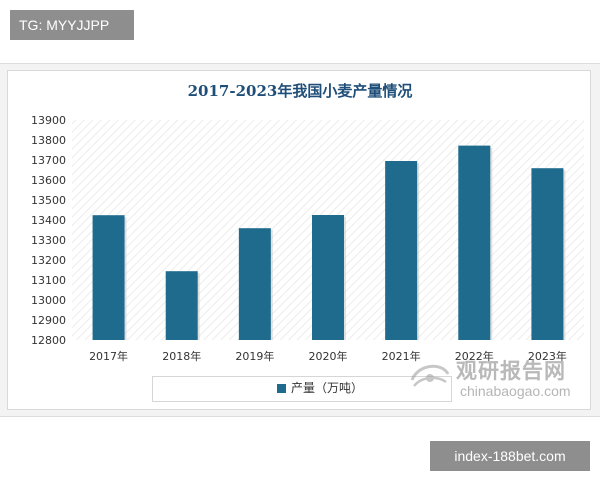  I want to click on x-tick-label: 2021年, so click(401, 356).